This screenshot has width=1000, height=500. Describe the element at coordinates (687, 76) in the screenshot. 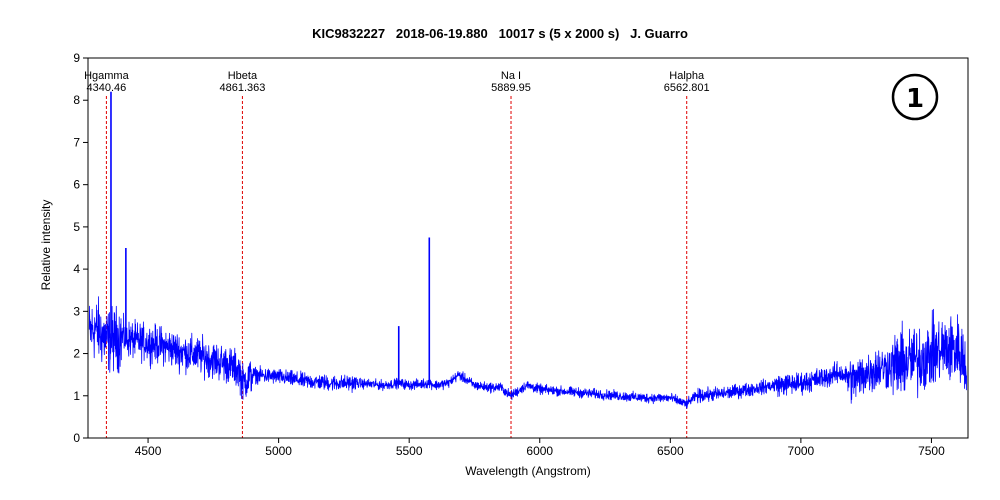

I see `reference-line-name: Halpha` at that location.